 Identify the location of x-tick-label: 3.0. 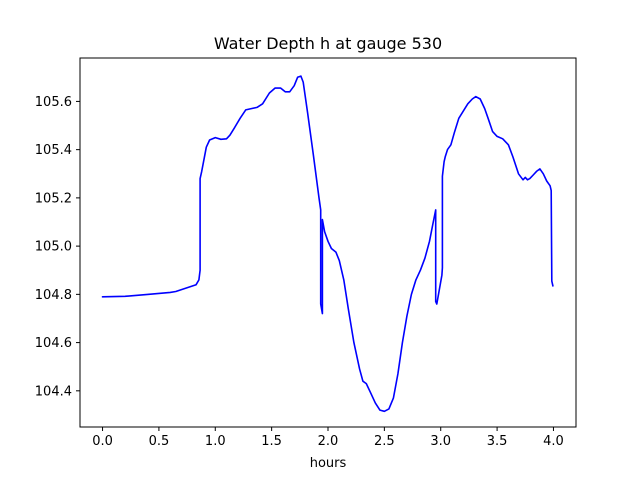
(440, 441).